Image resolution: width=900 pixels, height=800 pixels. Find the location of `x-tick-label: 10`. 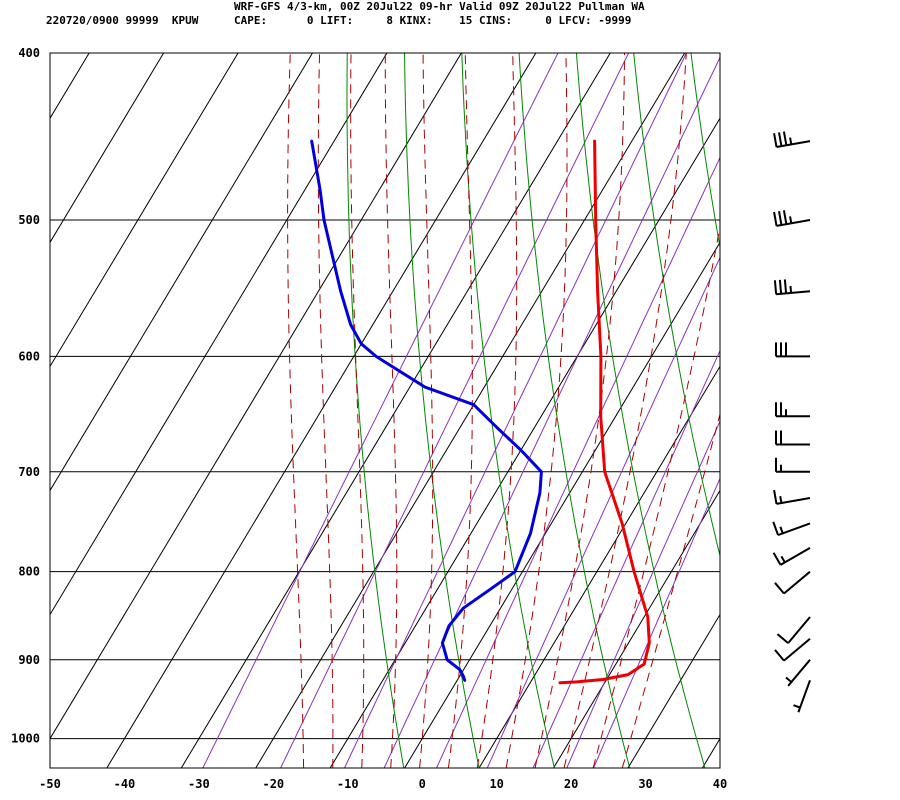

x-tick-label: 10 is located at coordinates (496, 784).